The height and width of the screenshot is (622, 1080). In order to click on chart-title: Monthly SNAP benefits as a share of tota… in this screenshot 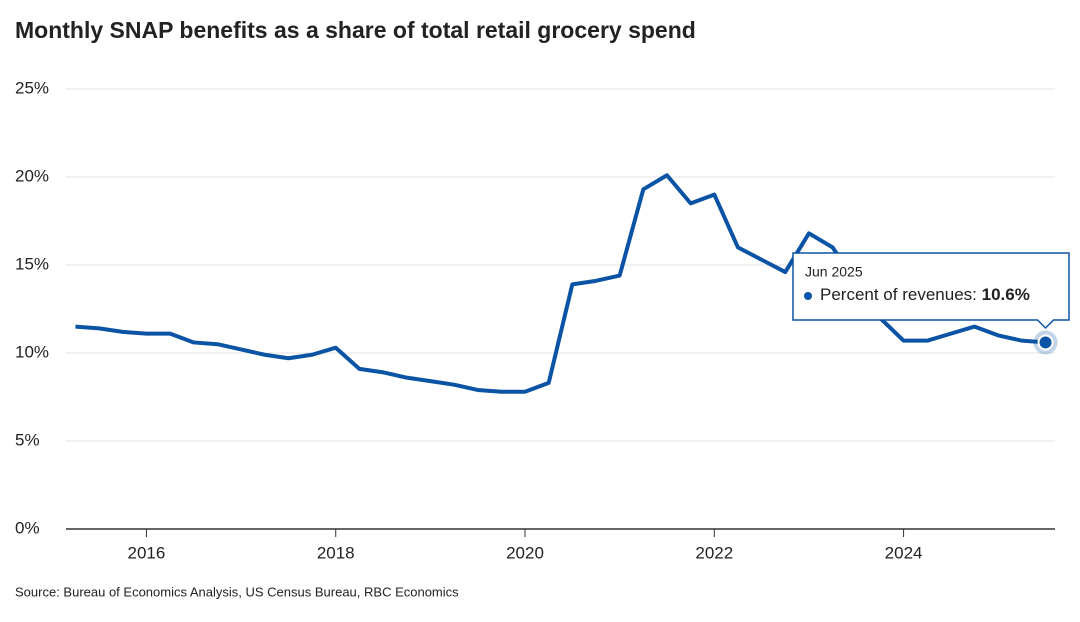, I will do `click(355, 30)`.